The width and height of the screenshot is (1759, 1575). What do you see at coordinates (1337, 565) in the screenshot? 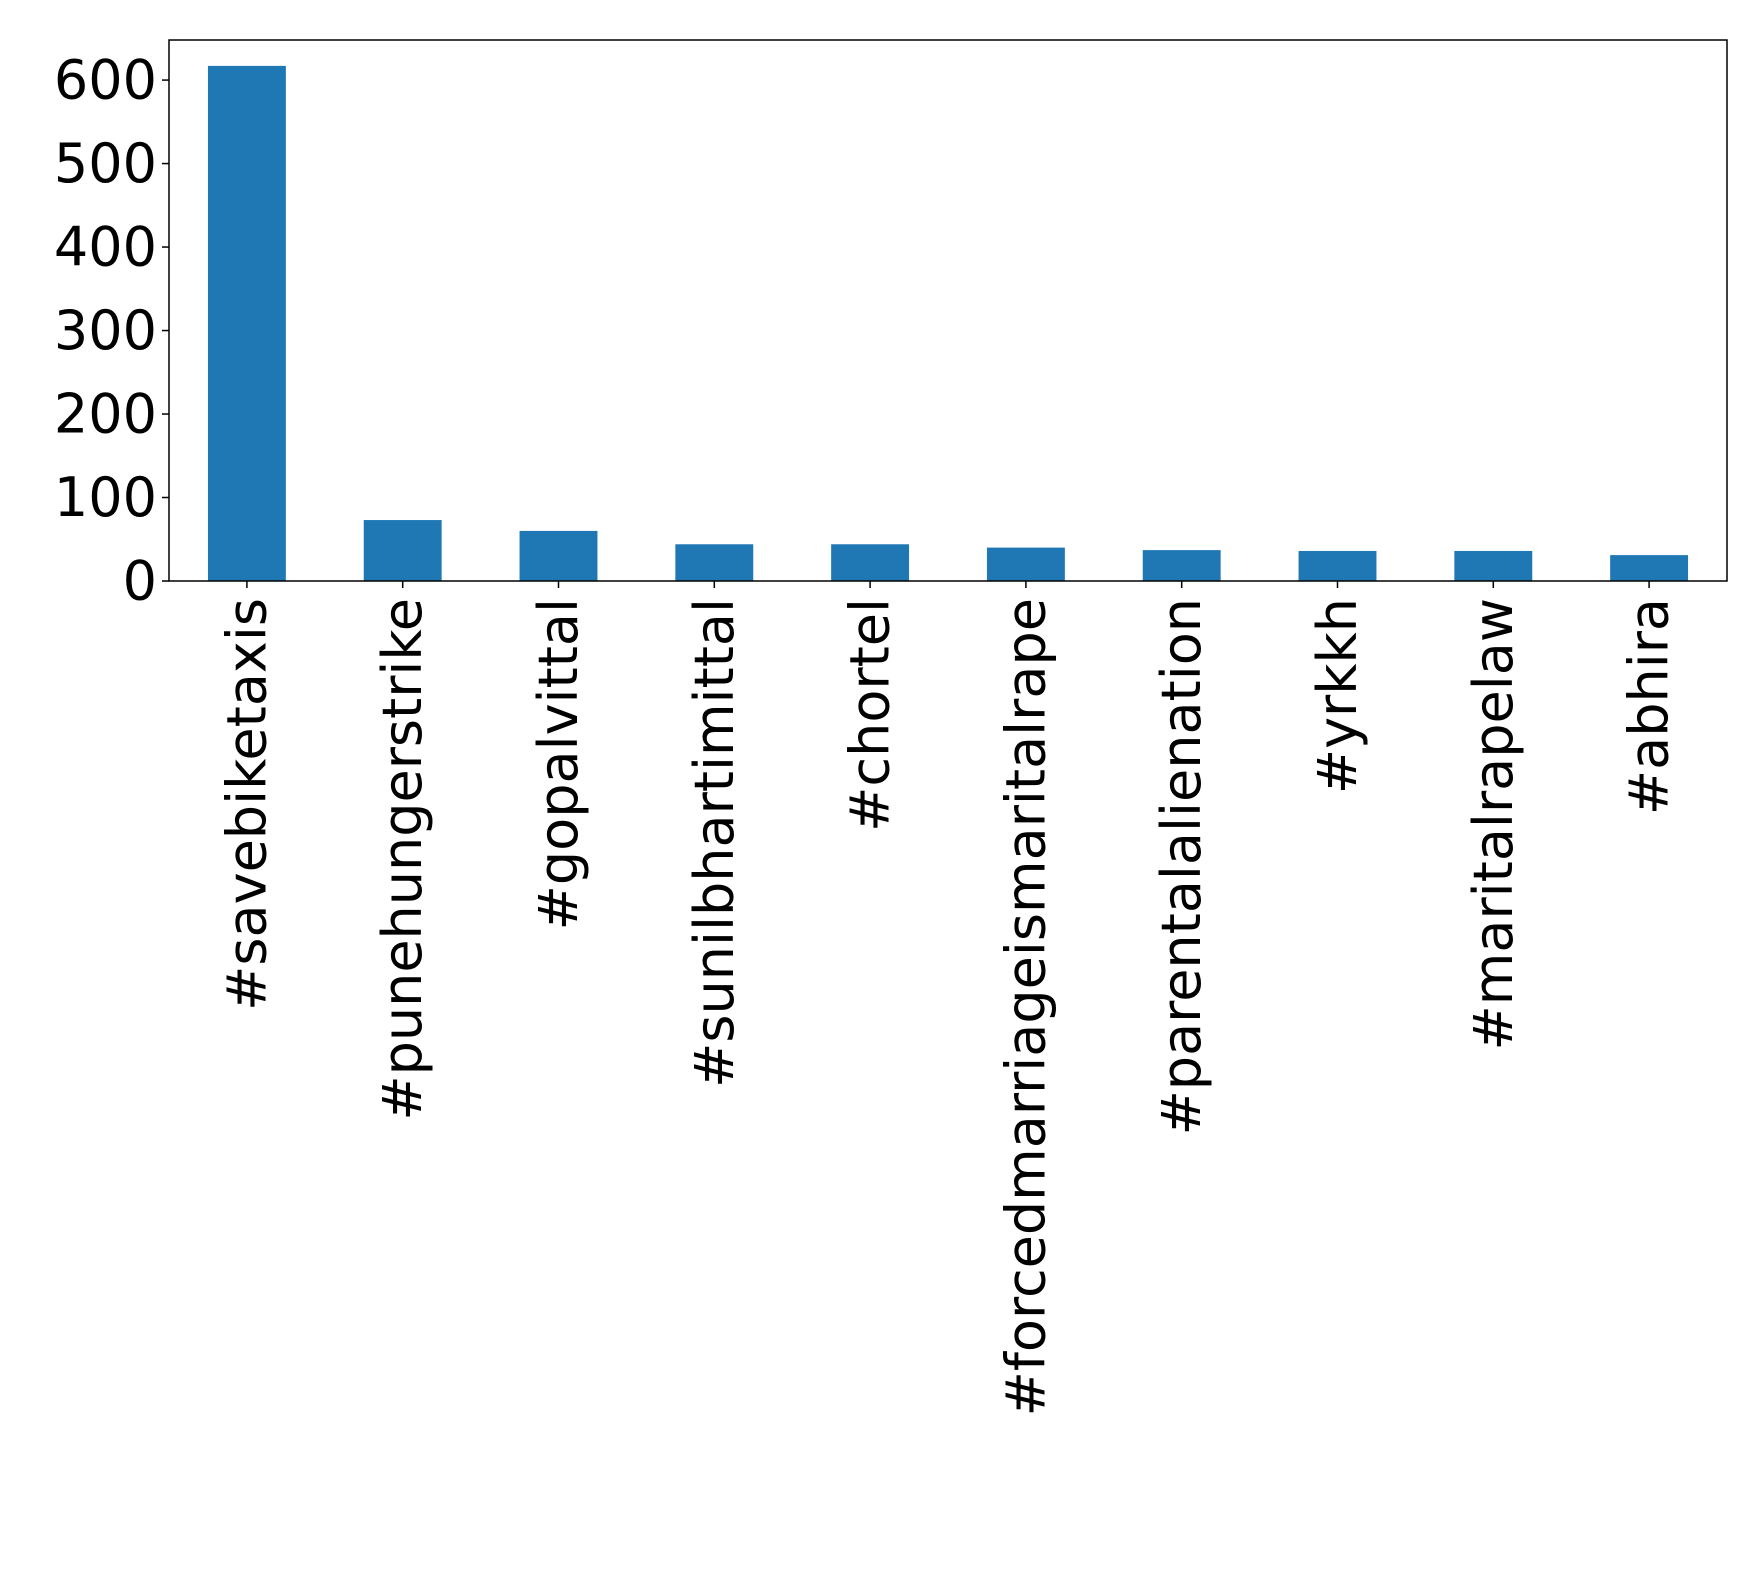
I see `bar-yrkkh` at bounding box center [1337, 565].